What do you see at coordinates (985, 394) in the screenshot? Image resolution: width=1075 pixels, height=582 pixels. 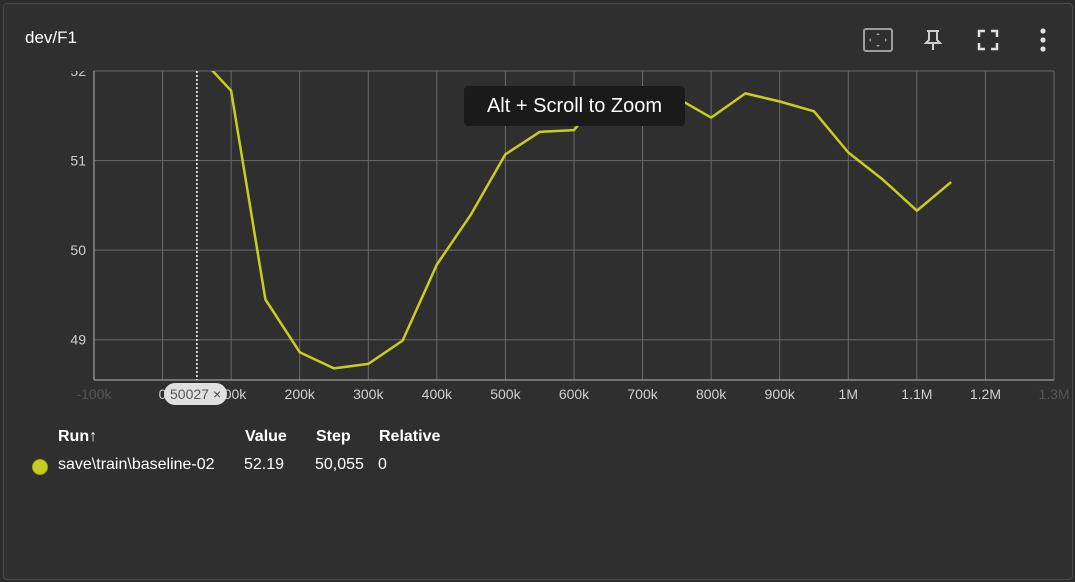 I see `x-tick-label: 1.2M` at bounding box center [985, 394].